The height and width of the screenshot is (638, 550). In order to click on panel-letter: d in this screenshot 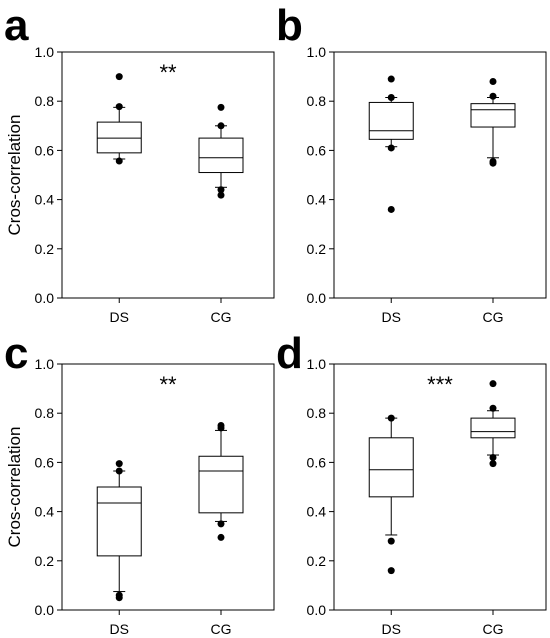, I will do `click(289, 353)`.